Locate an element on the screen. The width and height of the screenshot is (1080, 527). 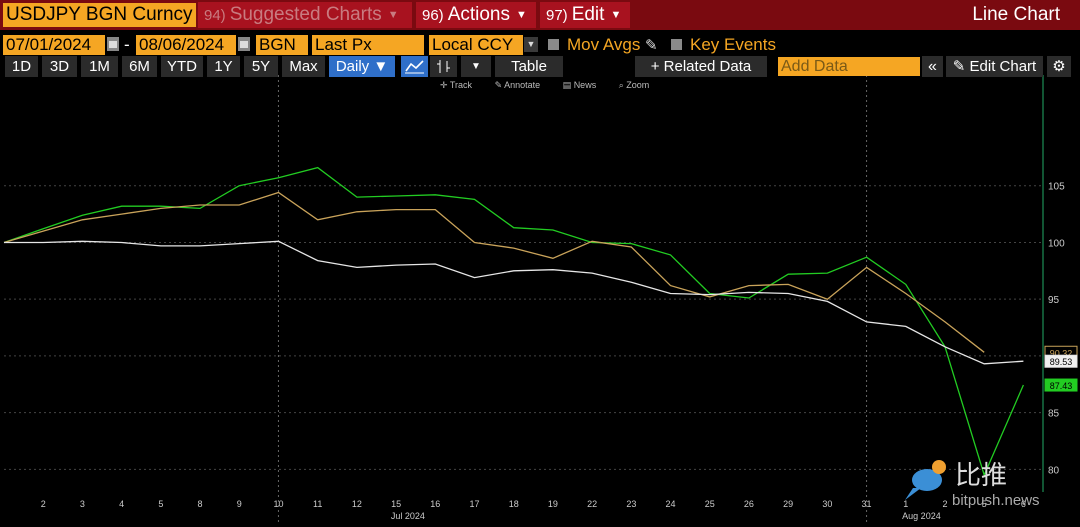
period-1m-button: 1M is located at coordinates (99, 66).